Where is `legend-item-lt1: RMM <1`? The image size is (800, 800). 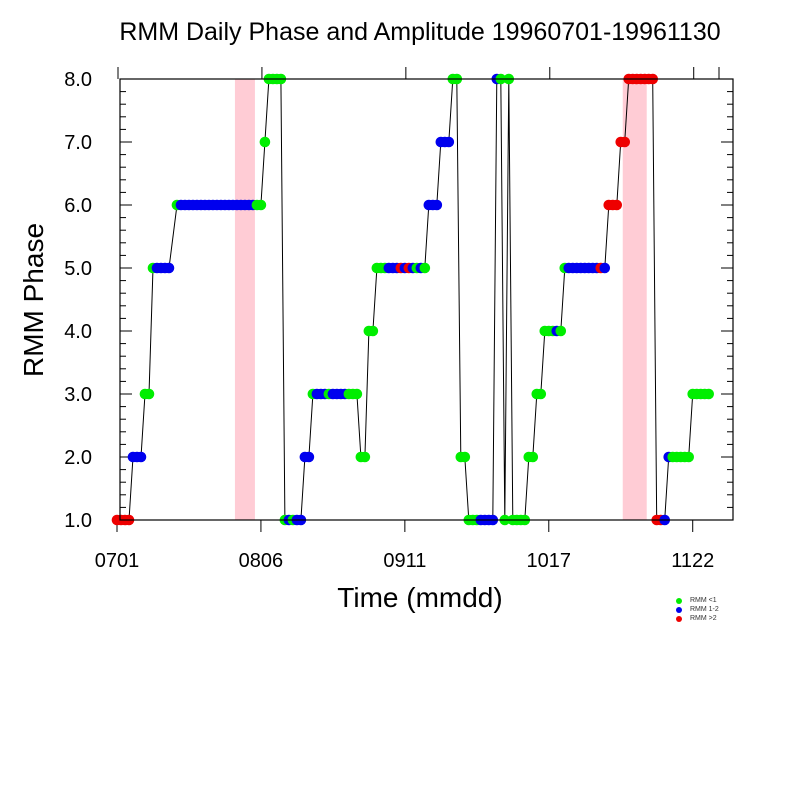 legend-item-lt1: RMM <1 is located at coordinates (697, 600).